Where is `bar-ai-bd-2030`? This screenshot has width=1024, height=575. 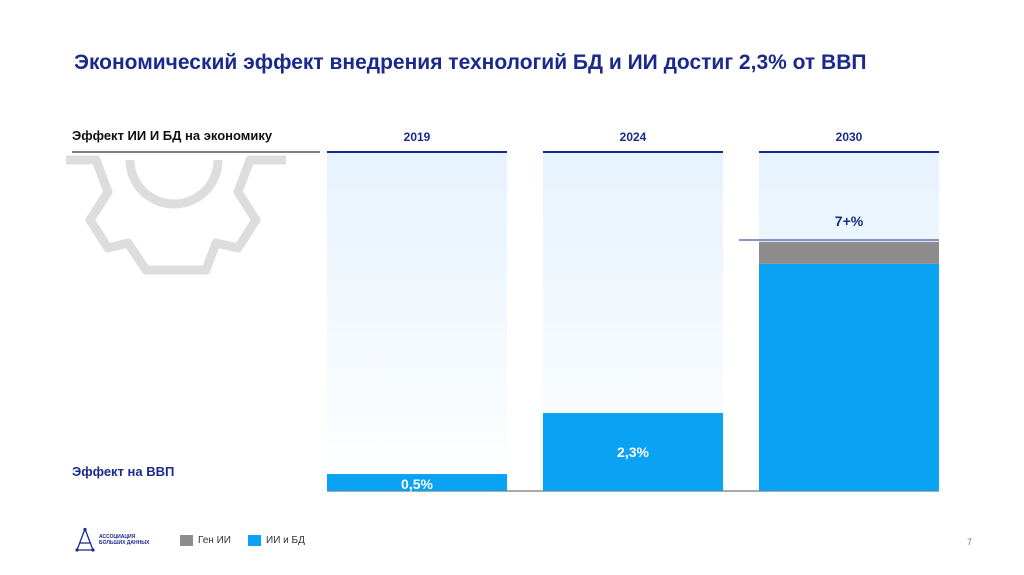
bar-ai-bd-2030 is located at coordinates (849, 377).